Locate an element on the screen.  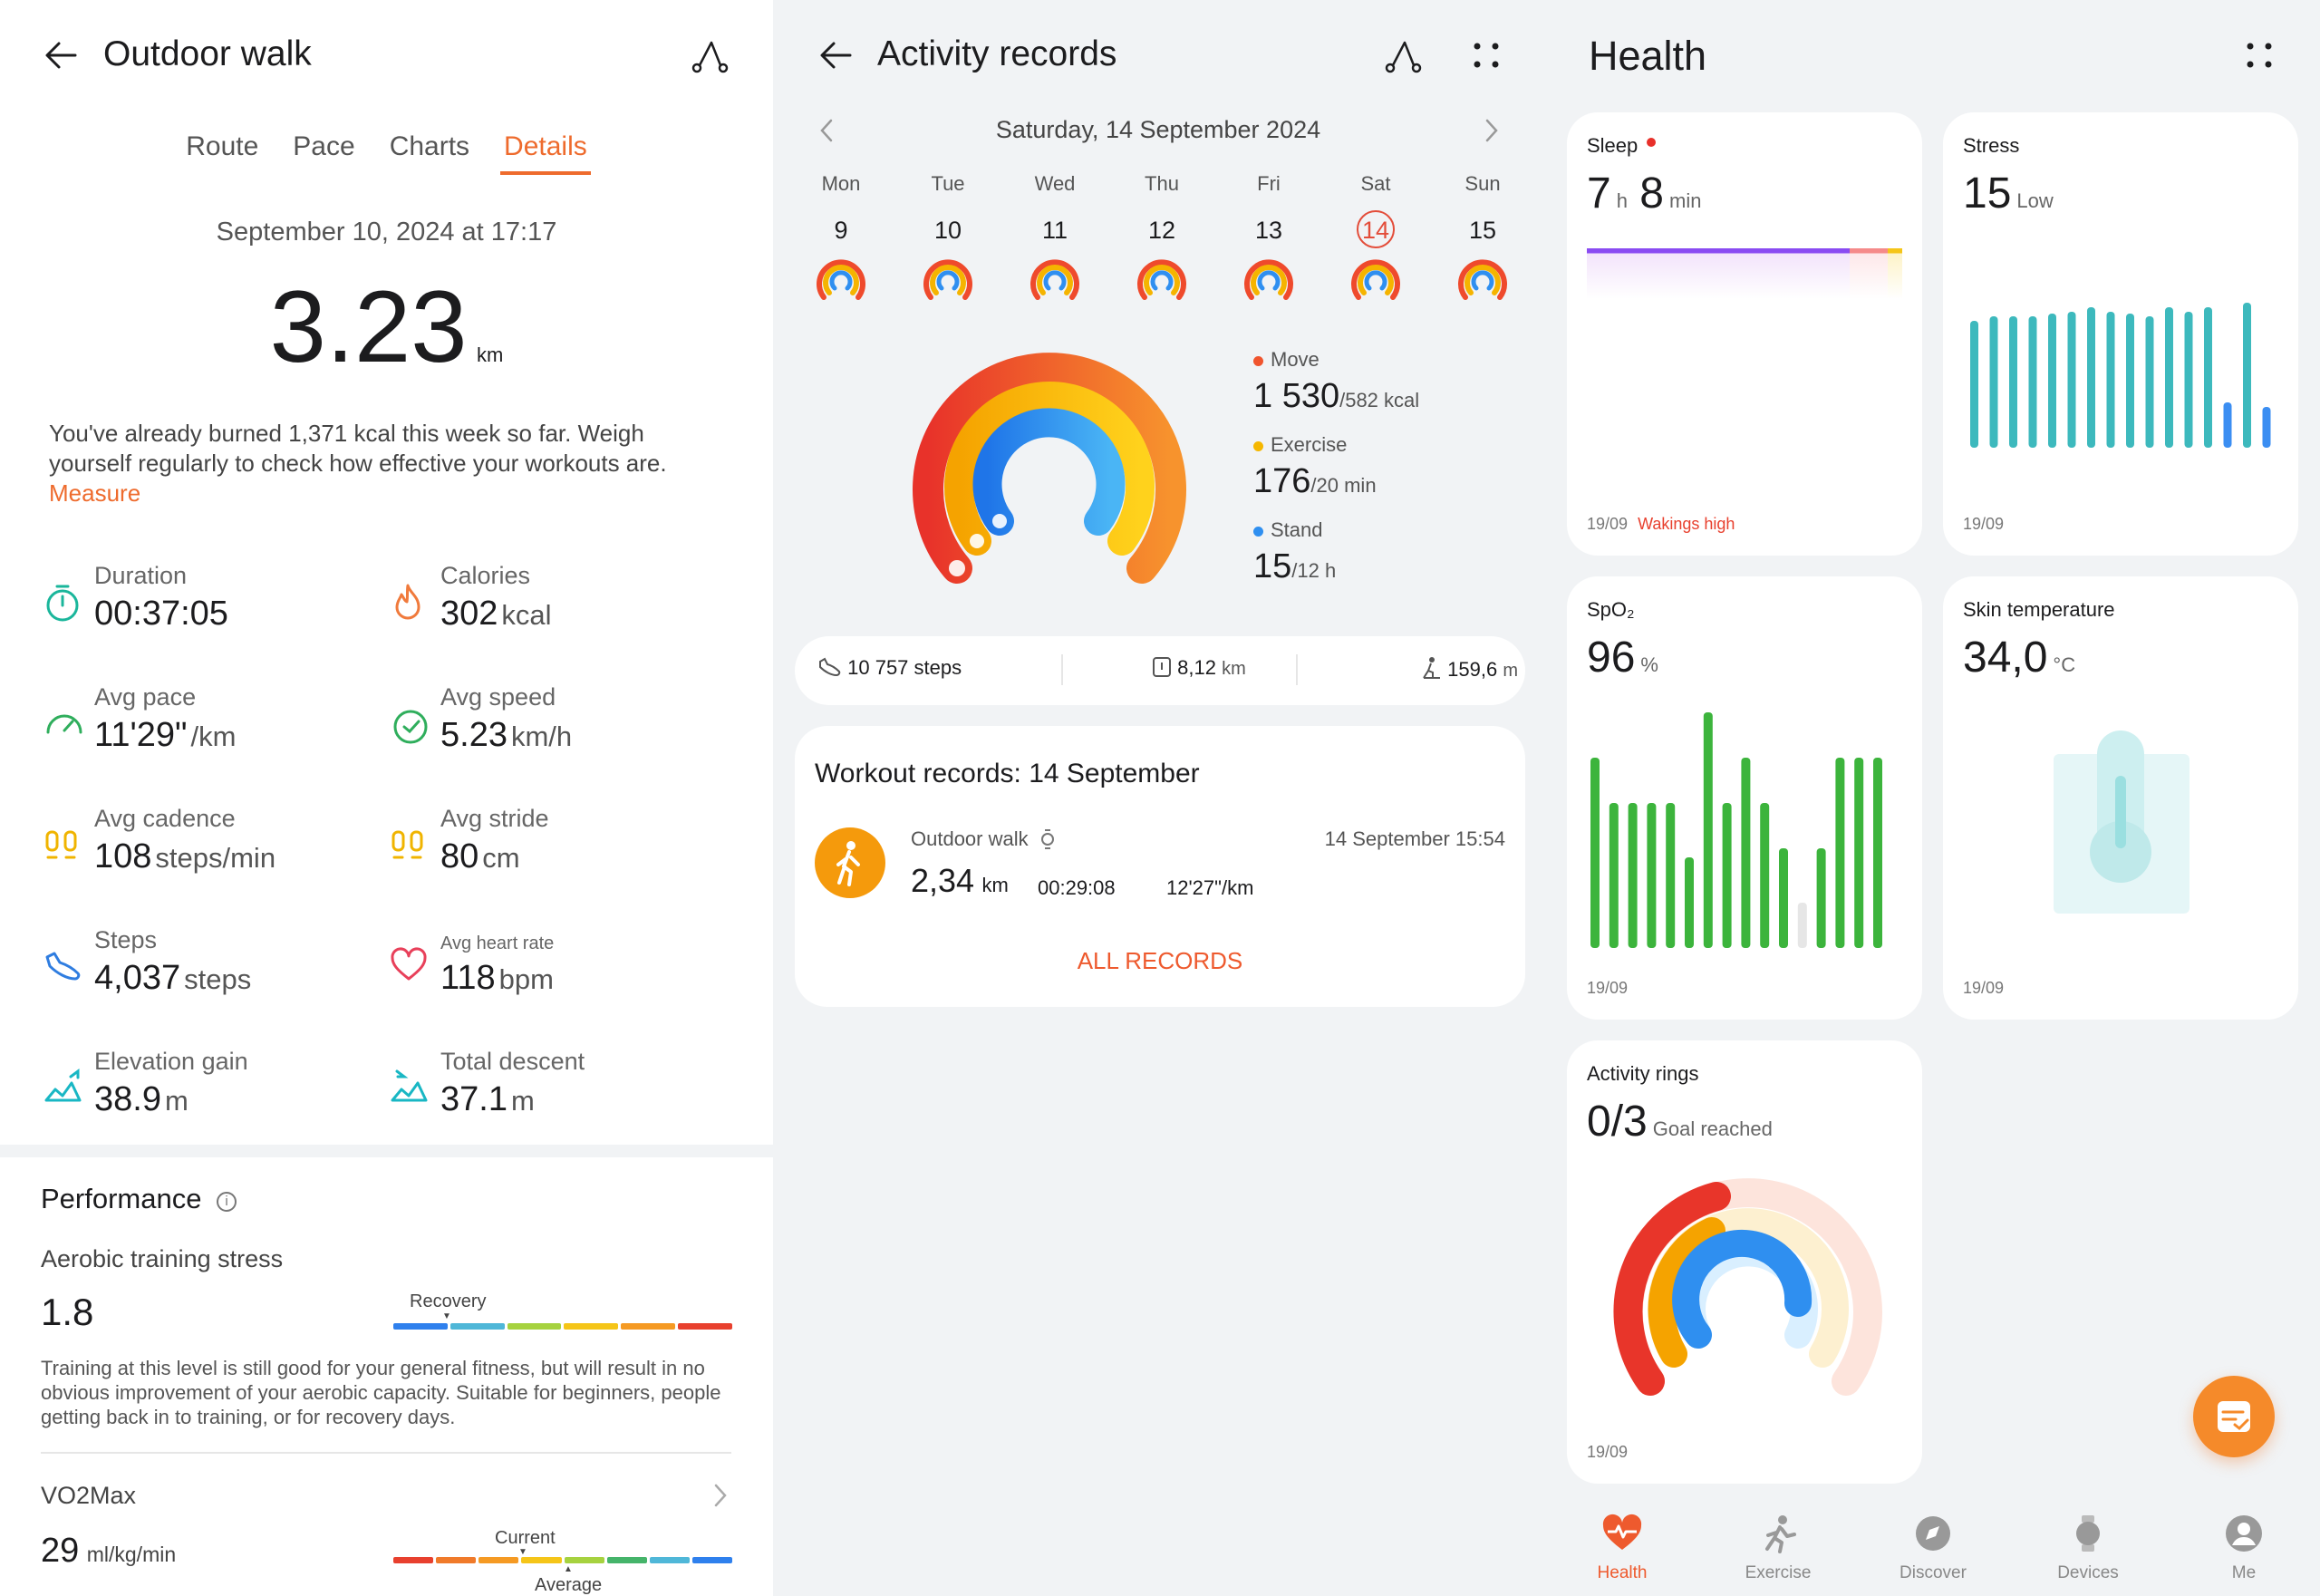
day-thu: Thu 12 is located at coordinates (1162, 239).